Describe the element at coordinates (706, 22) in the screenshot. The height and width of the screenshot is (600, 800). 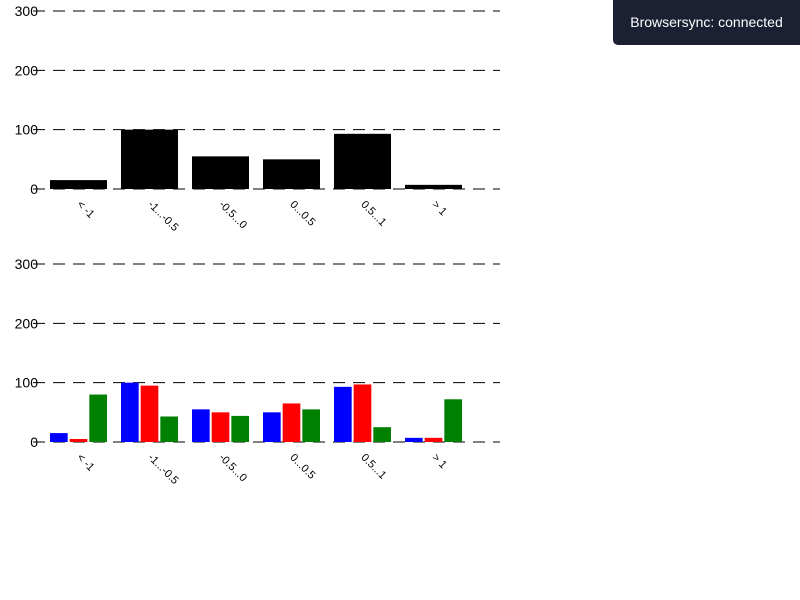
I see `browsersync-notification: Browsersync: connected` at that location.